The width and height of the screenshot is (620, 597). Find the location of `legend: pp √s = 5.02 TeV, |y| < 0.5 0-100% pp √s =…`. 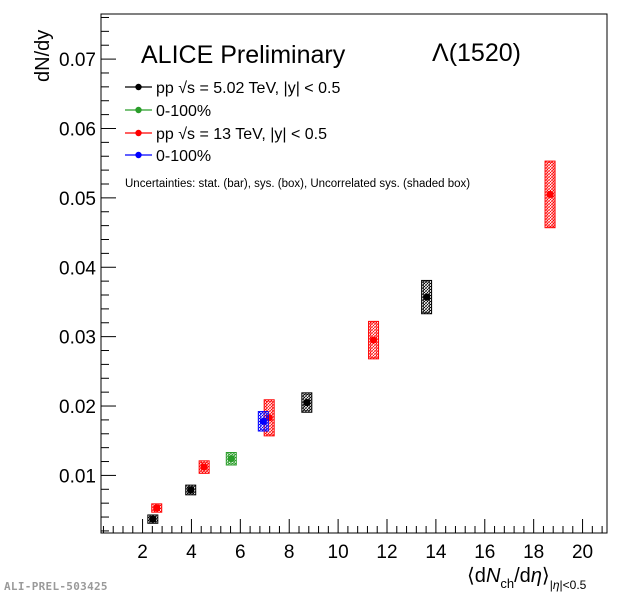

legend: pp √s = 5.02 TeV, |y| < 0.5 0-100% pp √s =… is located at coordinates (232, 122).